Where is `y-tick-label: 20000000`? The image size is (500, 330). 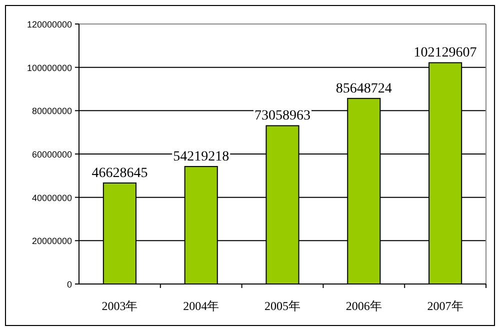
y-tick-label: 20000000 is located at coordinates (52, 241).